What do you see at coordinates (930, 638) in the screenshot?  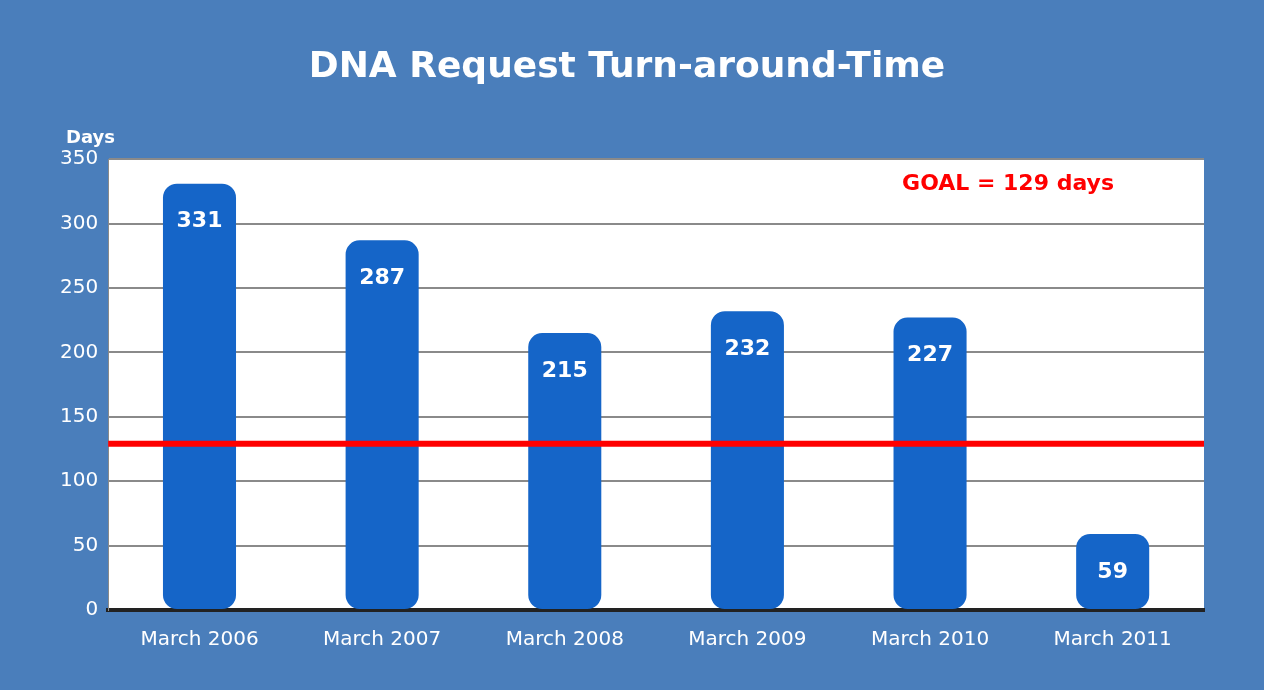 I see `x-tick-label: March 2010` at bounding box center [930, 638].